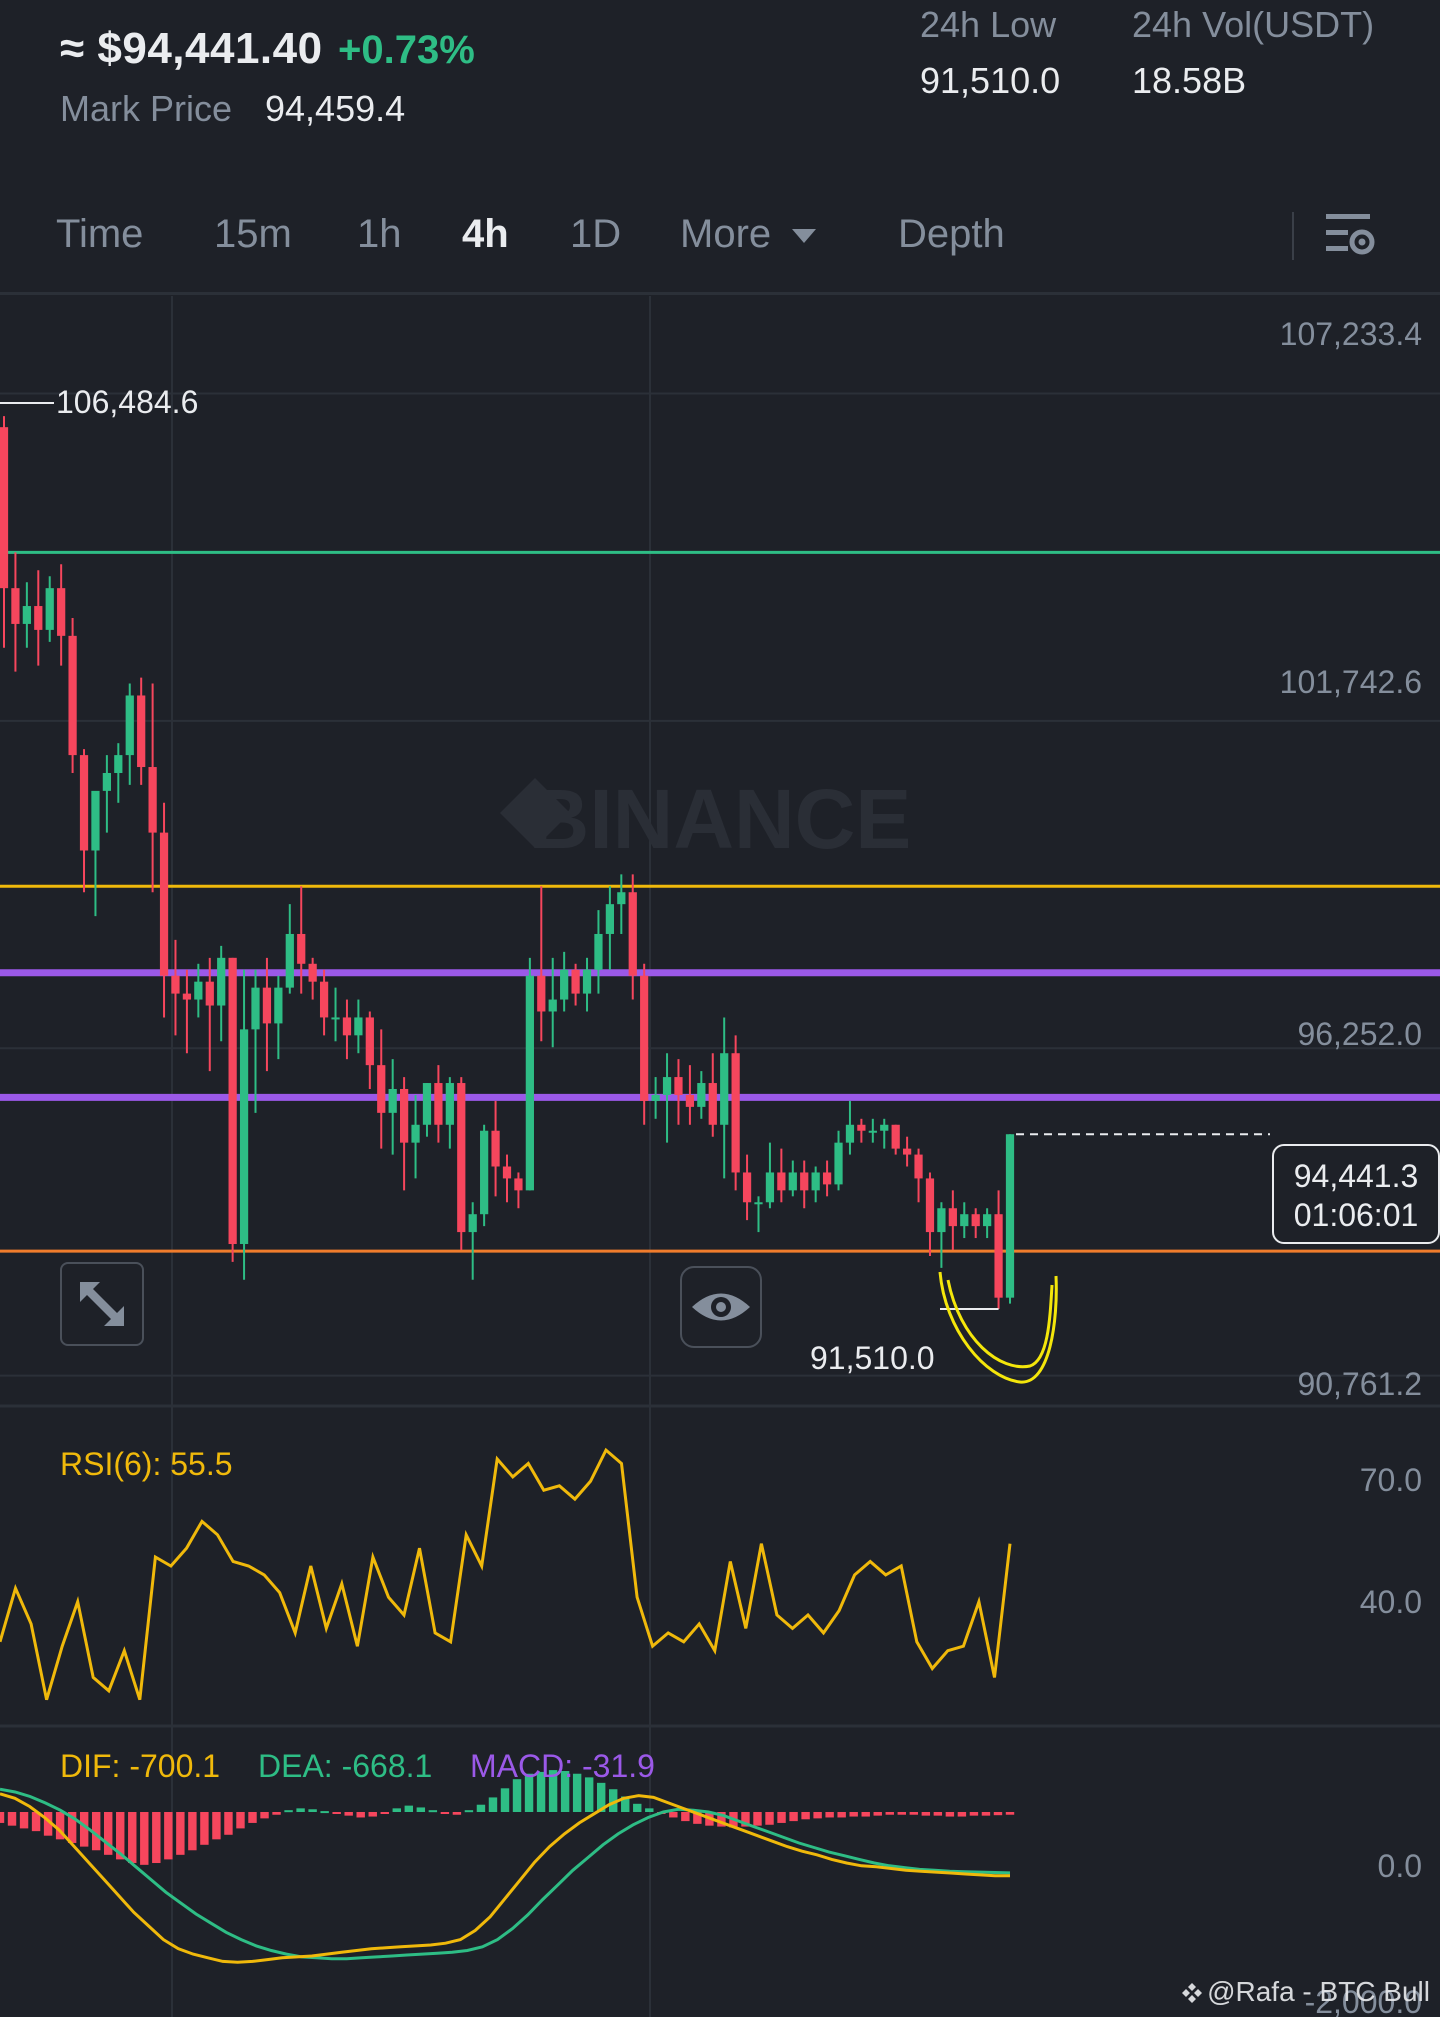 The image size is (1440, 2017). I want to click on macd-hist-label: MACD: -31.9, so click(562, 1766).